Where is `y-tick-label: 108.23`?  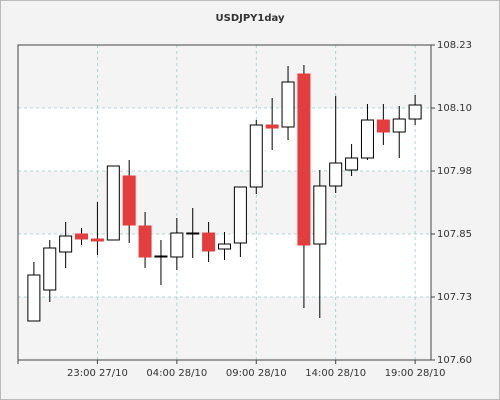
y-tick-label: 108.23 is located at coordinates (454, 45).